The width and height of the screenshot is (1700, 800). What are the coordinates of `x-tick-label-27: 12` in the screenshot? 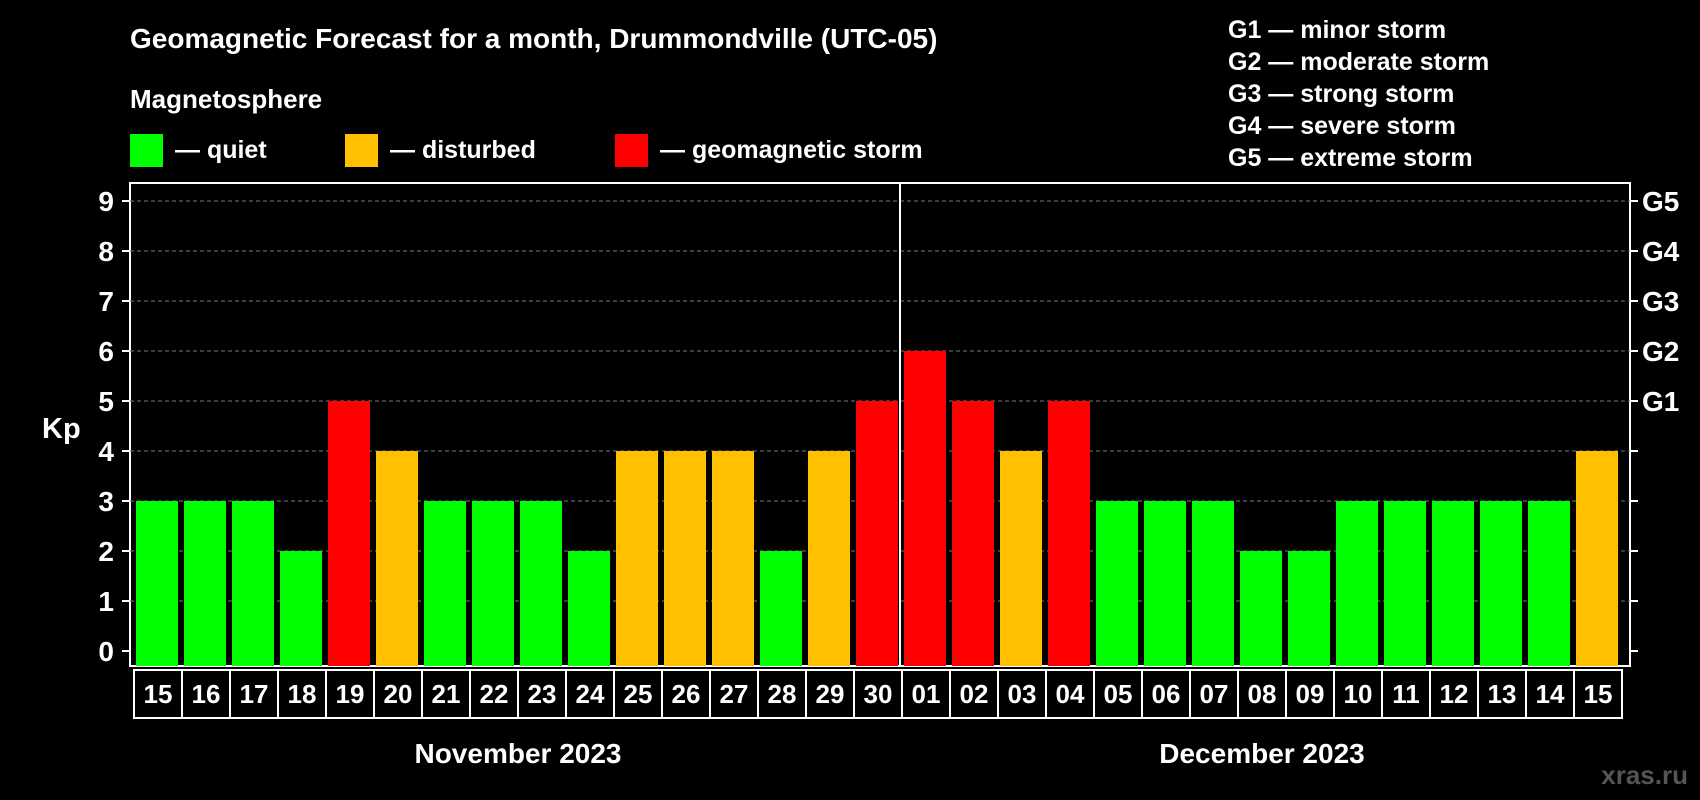 It's located at (1454, 694).